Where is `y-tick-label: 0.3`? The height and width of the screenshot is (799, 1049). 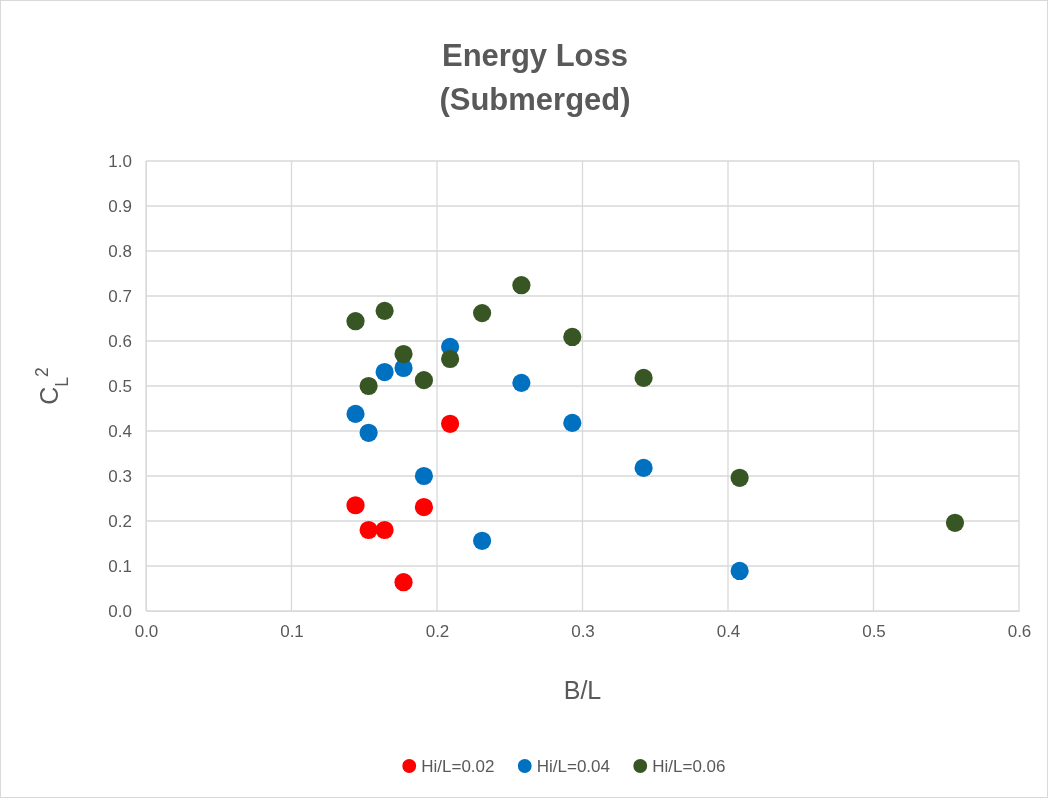 y-tick-label: 0.3 is located at coordinates (120, 476).